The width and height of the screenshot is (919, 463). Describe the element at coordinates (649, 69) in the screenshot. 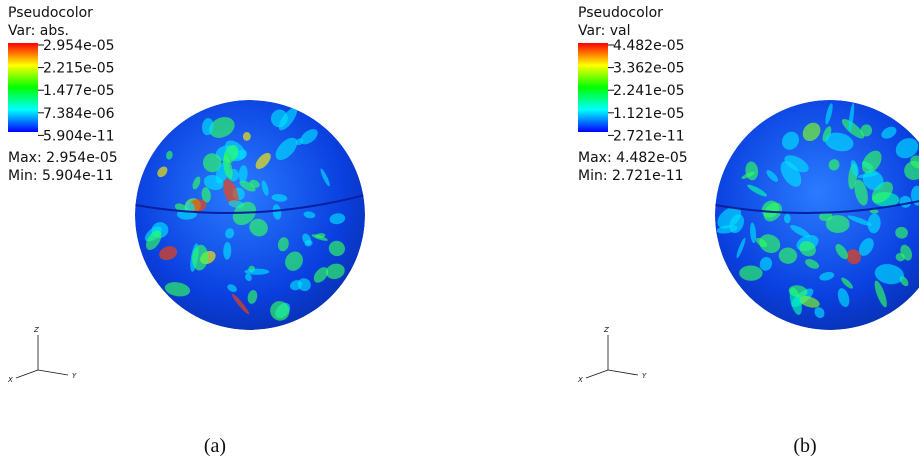

I see `legend-tick-label: 3.362e-05` at that location.